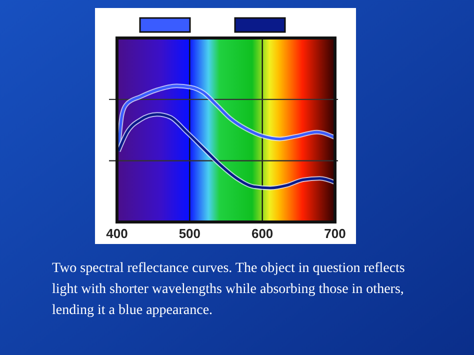 This screenshot has height=355, width=474. I want to click on x-tick-label: 400, so click(117, 233).